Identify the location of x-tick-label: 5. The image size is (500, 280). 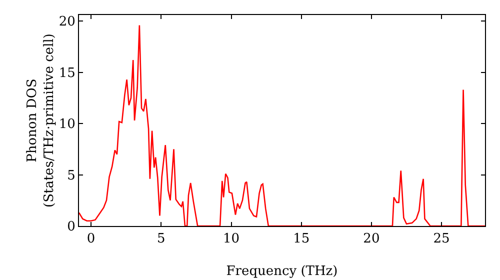
(161, 239).